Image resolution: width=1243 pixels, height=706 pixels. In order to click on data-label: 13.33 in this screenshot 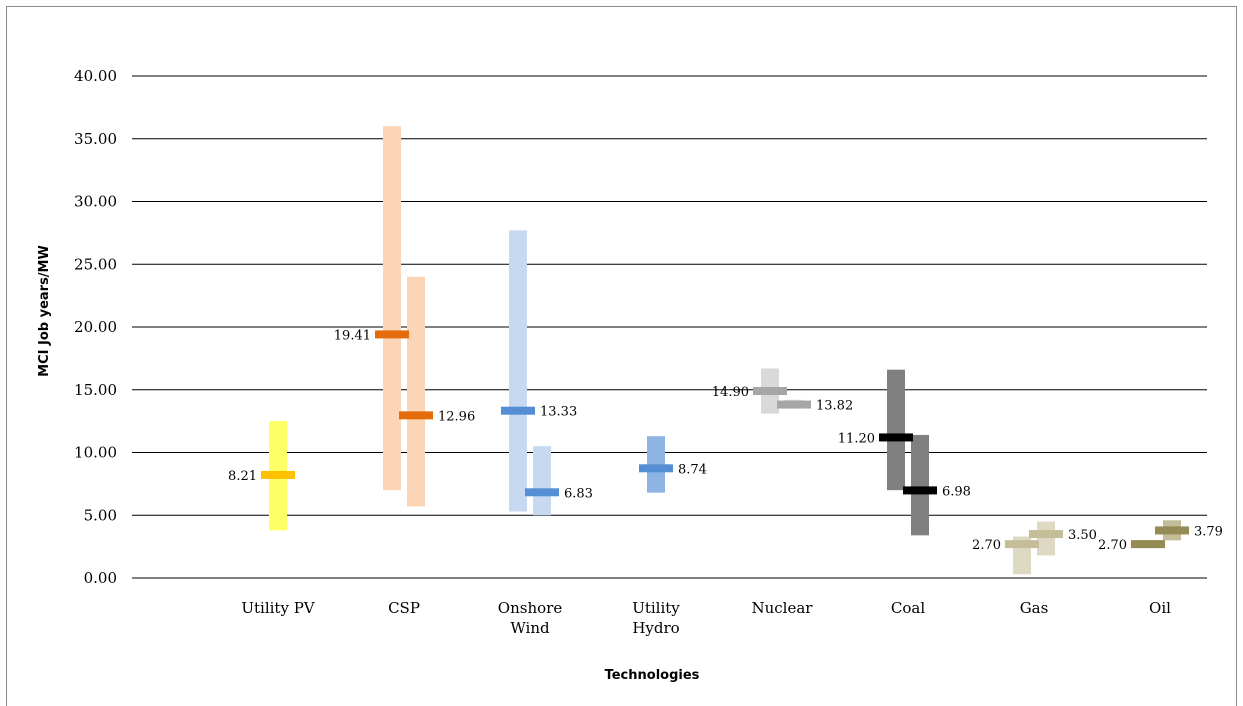, I will do `click(558, 412)`.